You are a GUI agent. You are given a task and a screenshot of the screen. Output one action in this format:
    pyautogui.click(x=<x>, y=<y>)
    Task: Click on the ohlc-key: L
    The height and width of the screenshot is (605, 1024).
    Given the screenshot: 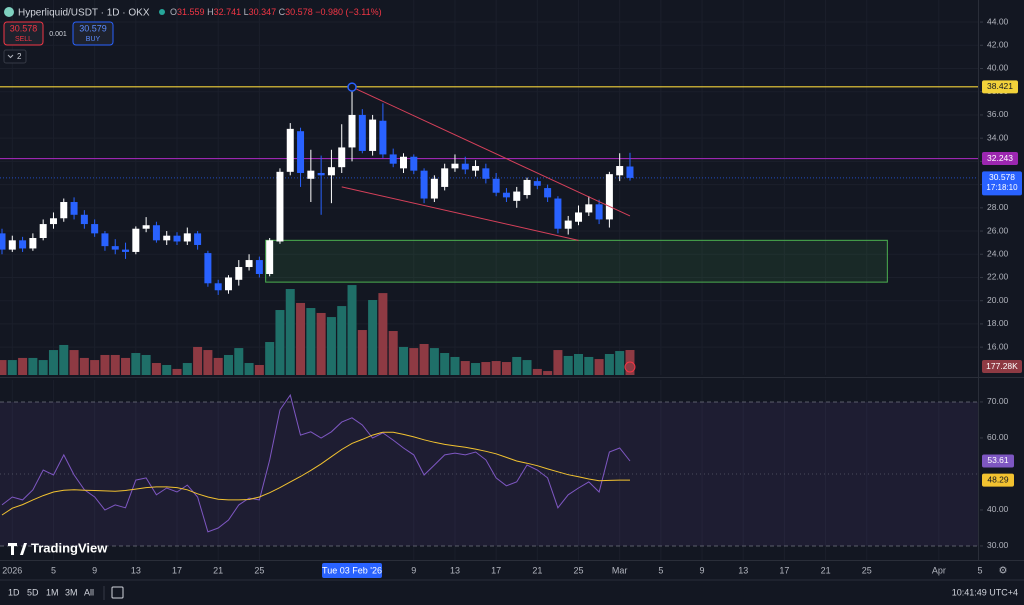 What is the action you would take?
    pyautogui.click(x=246, y=12)
    